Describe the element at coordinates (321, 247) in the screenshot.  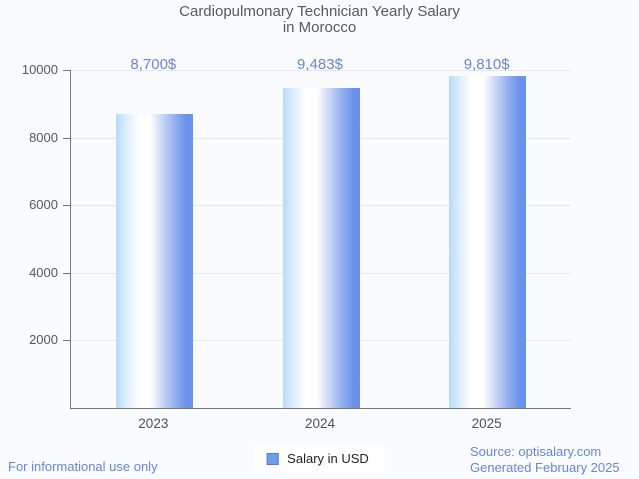
I see `bar-2024` at that location.